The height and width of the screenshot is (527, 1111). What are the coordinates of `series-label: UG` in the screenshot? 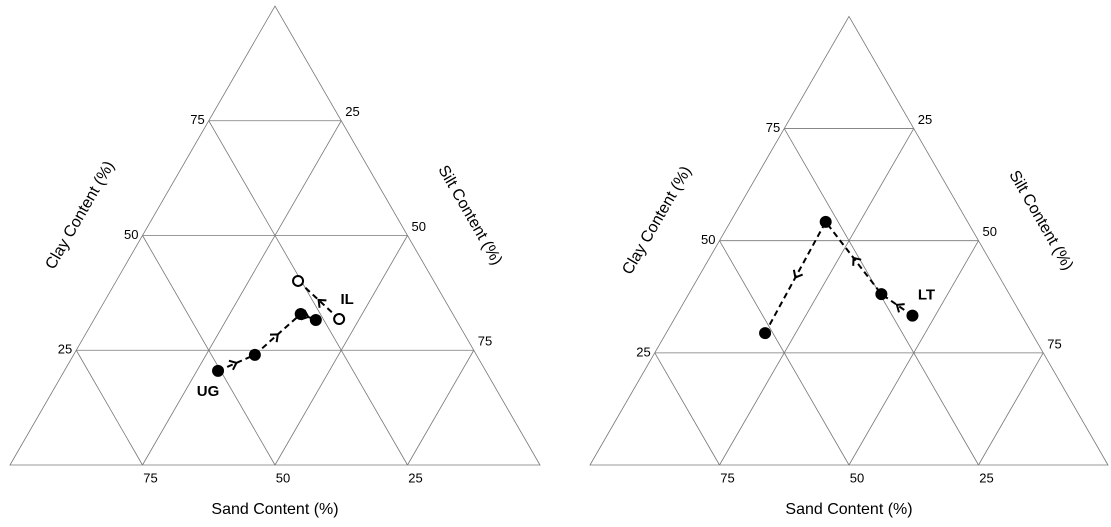 It's located at (208, 391).